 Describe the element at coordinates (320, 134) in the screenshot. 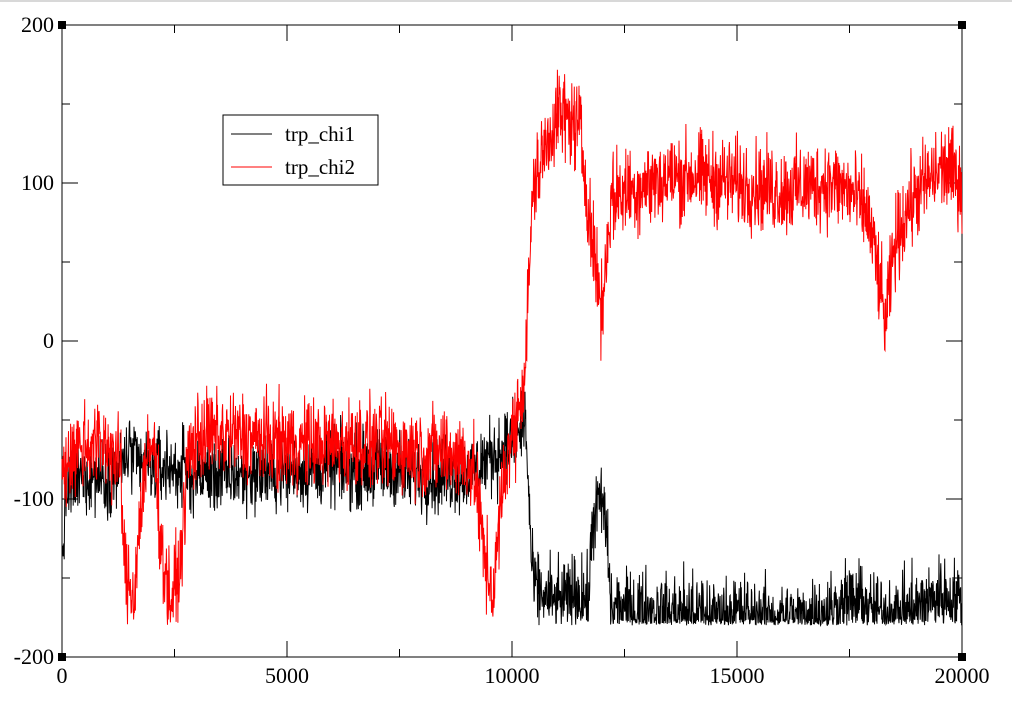

I see `legend-label-trp-chi1: trp_chi1` at that location.